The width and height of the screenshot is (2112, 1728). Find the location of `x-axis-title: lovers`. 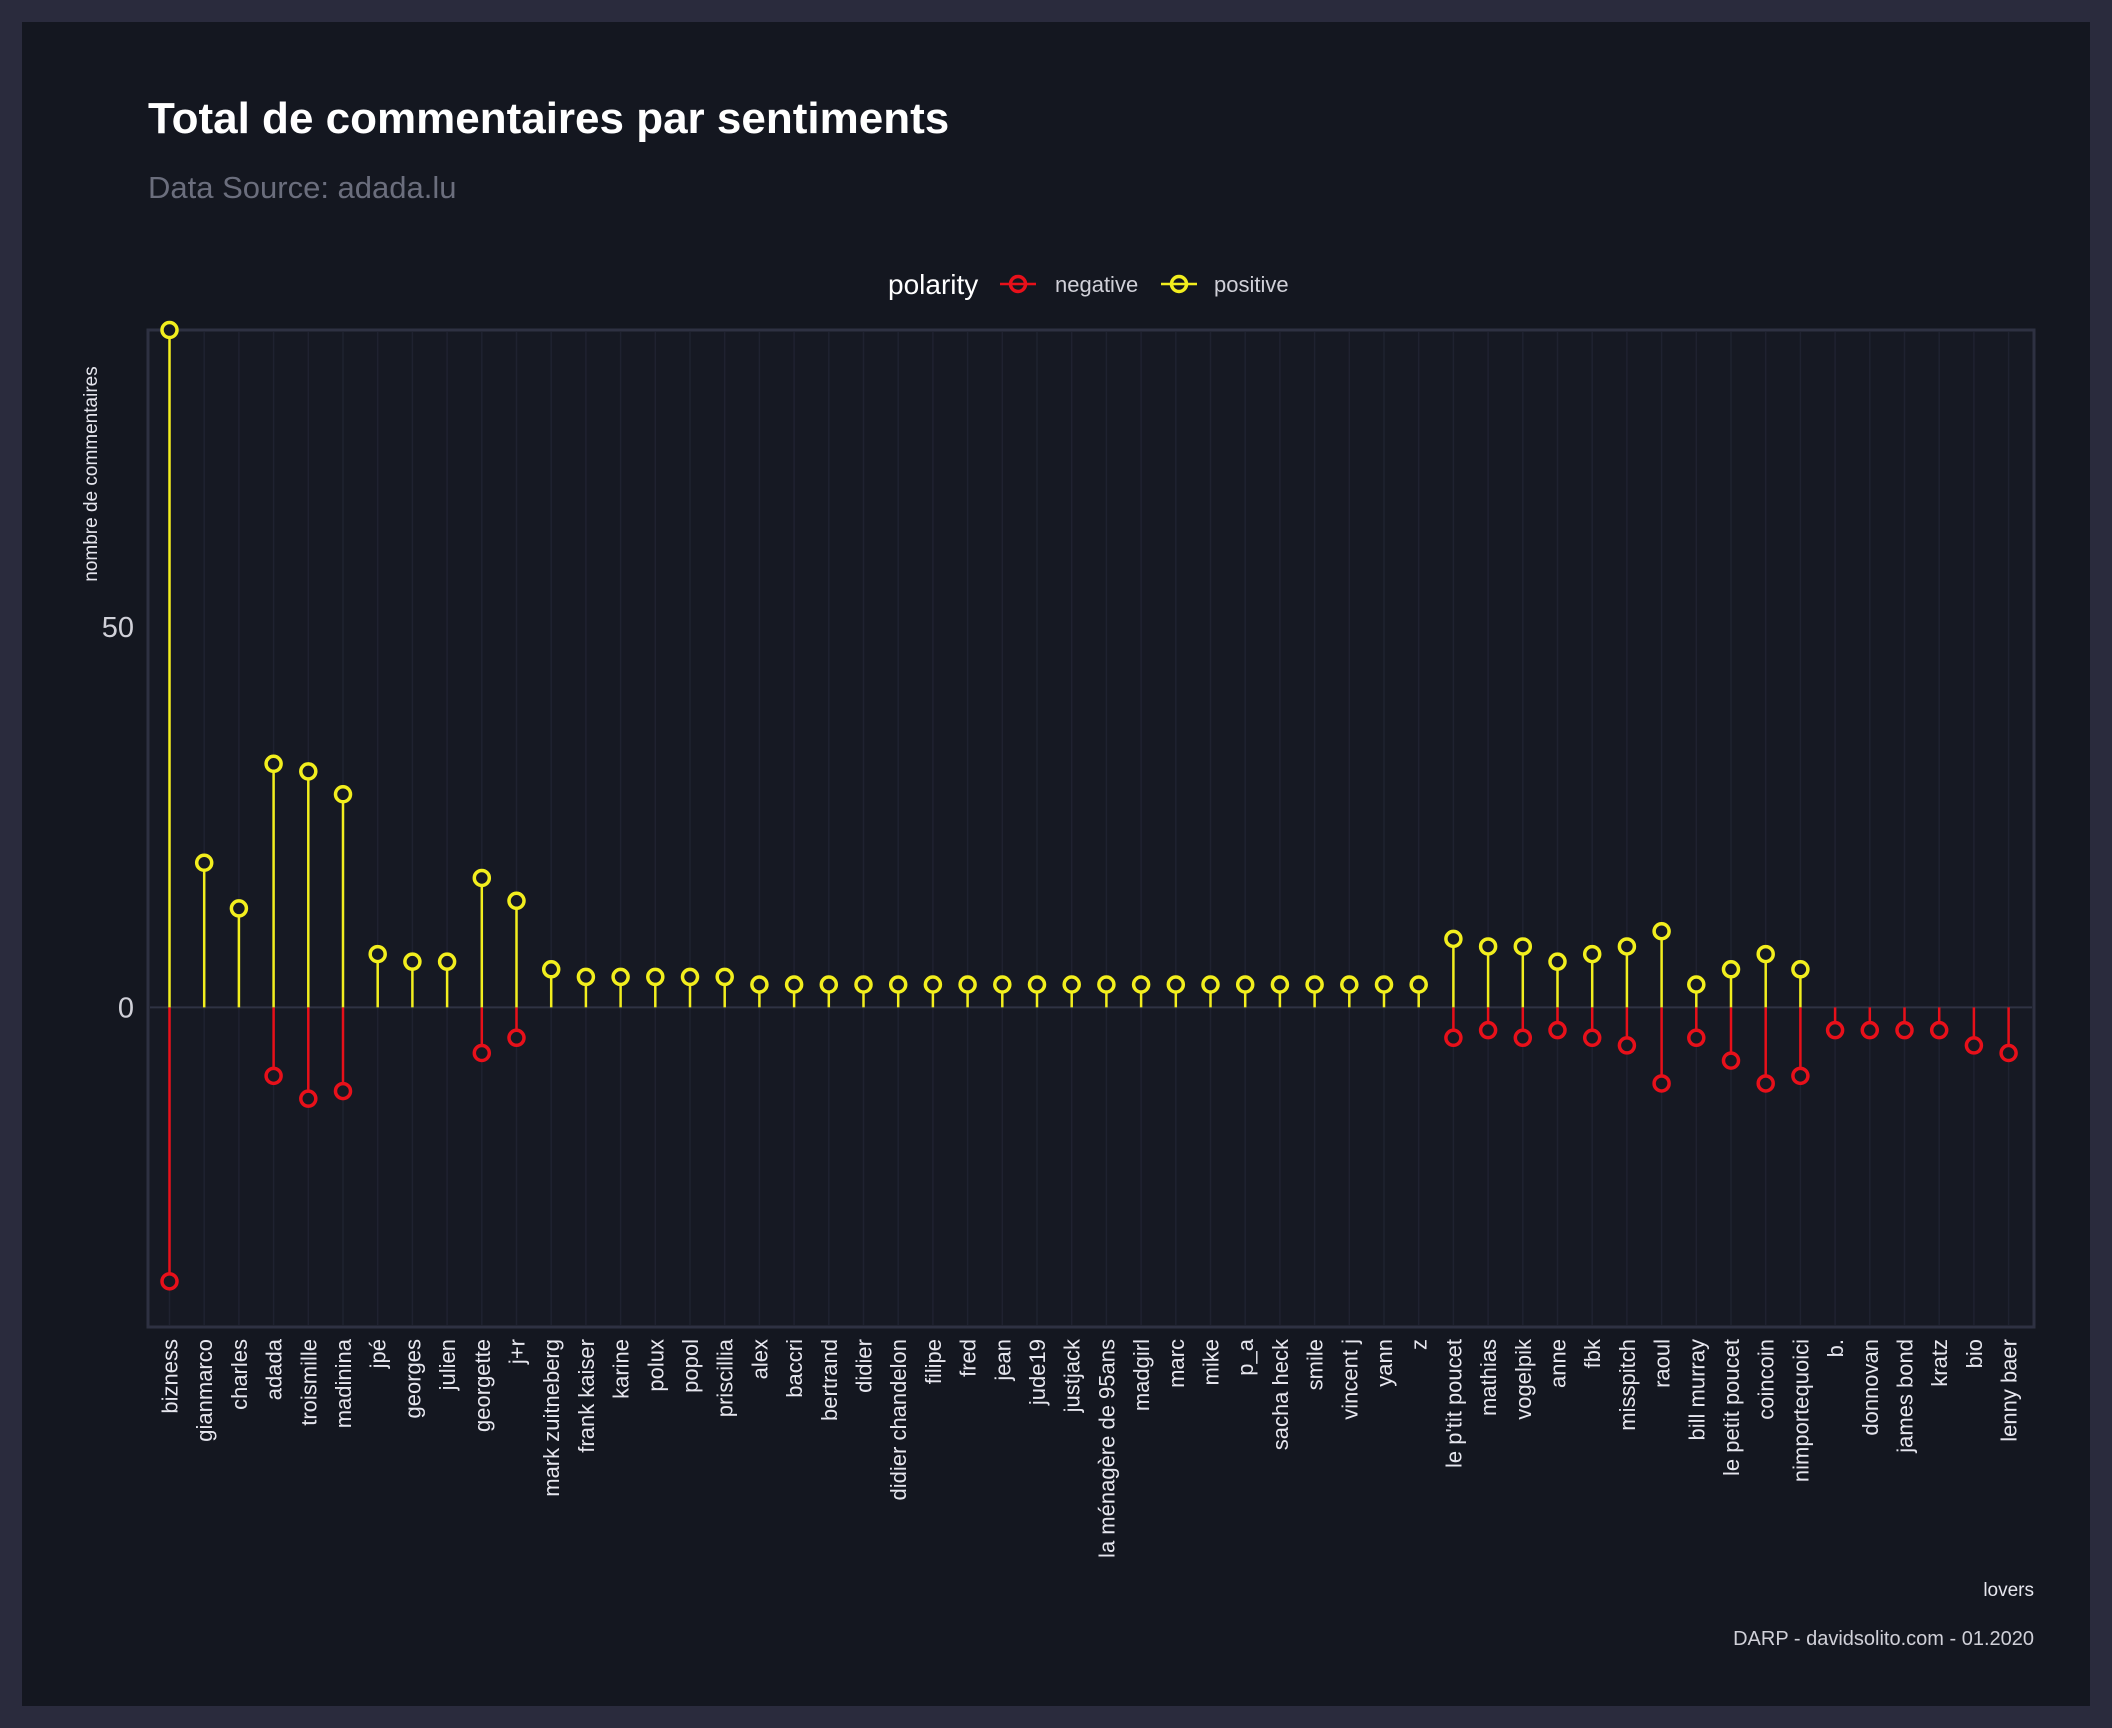

x-axis-title: lovers is located at coordinates (2008, 1590).